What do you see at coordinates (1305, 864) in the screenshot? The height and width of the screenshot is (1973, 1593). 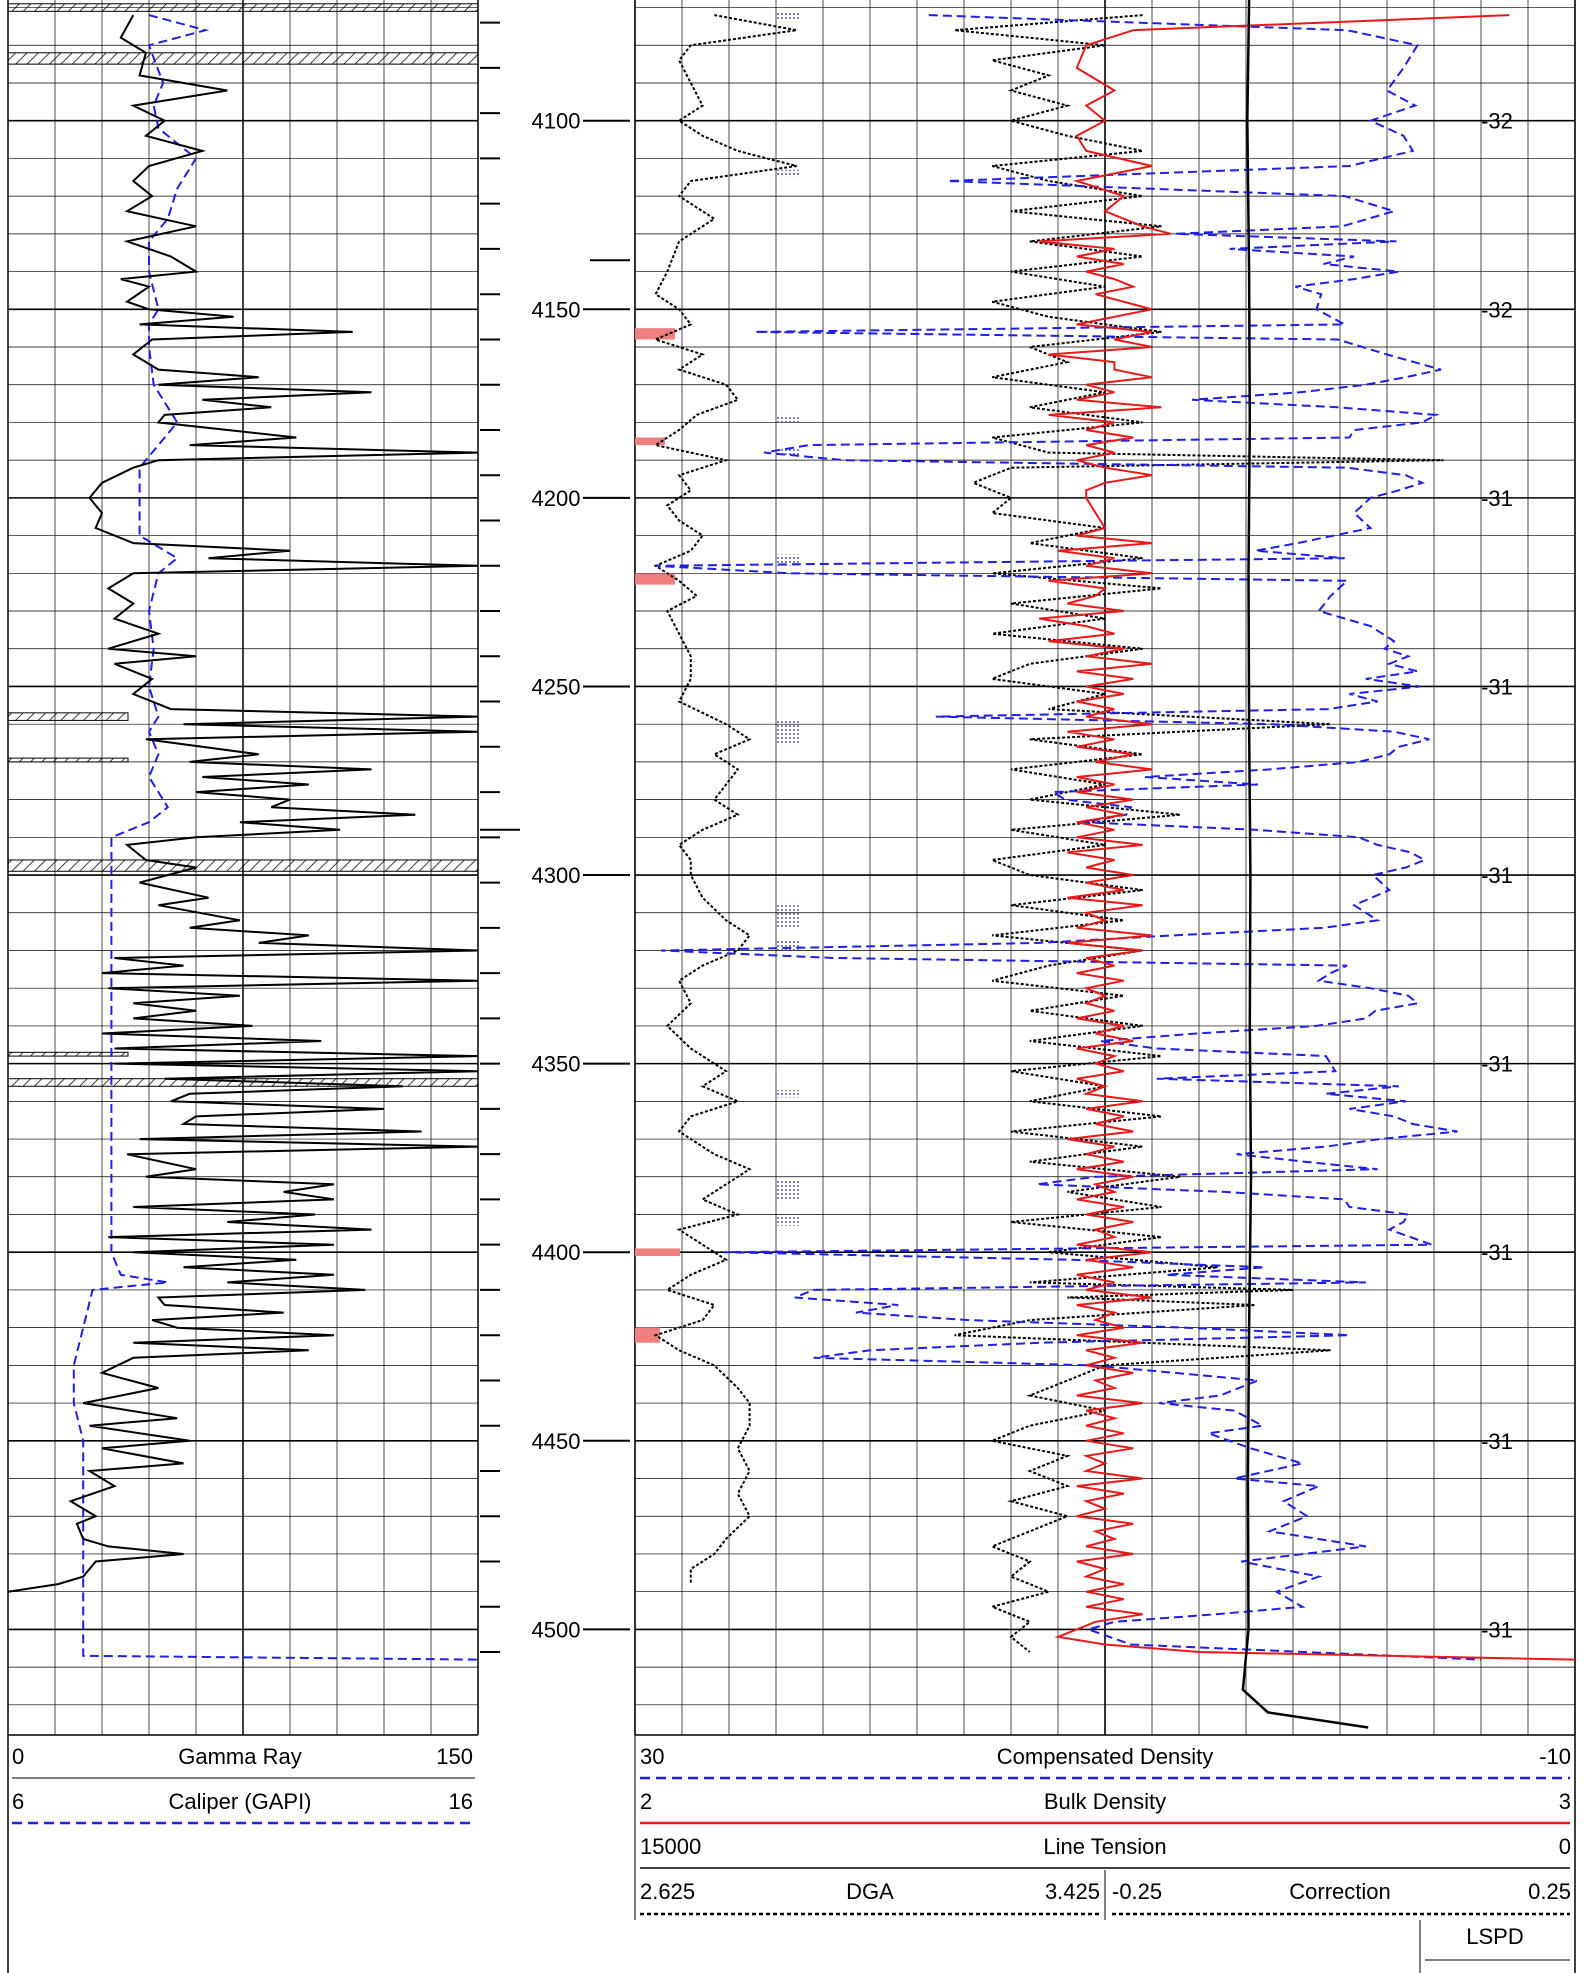 I see `line-tension-curve` at bounding box center [1305, 864].